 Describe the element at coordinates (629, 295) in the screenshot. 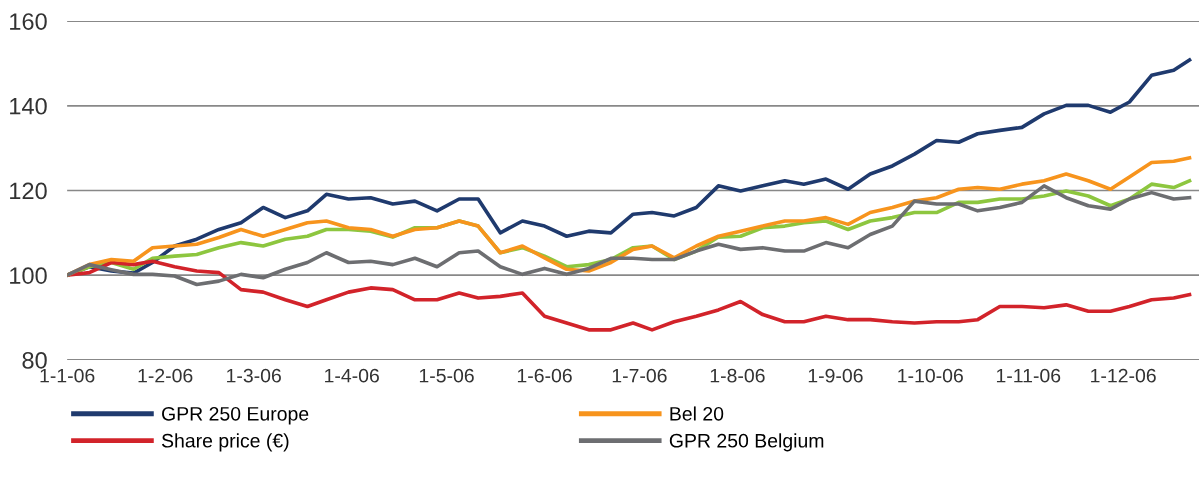

I see `line-series` at that location.